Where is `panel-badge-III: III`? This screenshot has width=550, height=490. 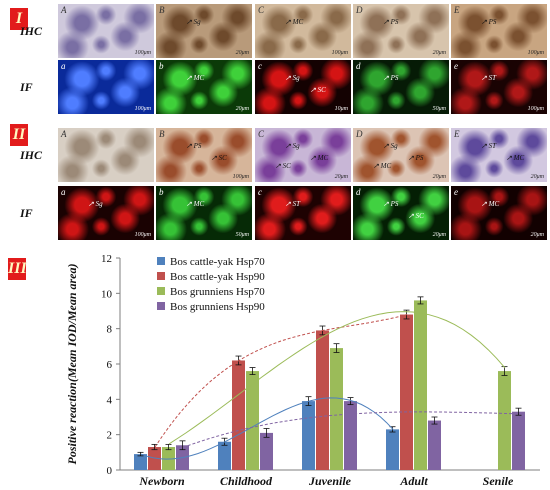 panel-badge-III: III is located at coordinates (17, 269).